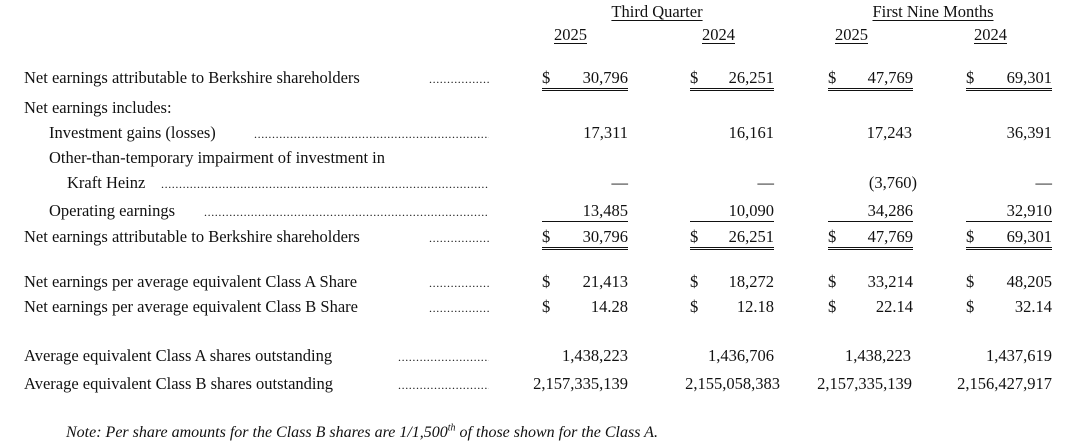  I want to click on value: 22.14, so click(894, 306).